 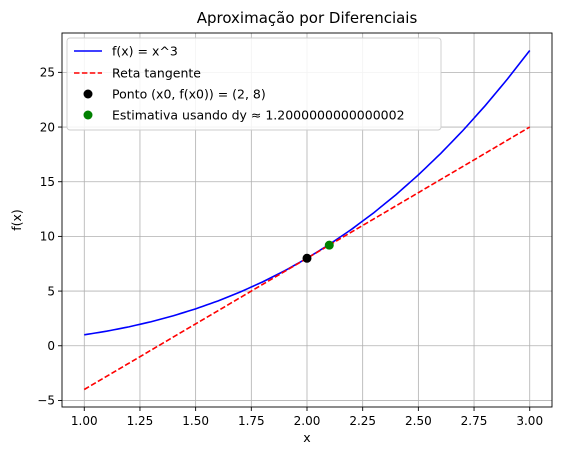 I want to click on x-tick-label: 1.75, so click(x=251, y=421).